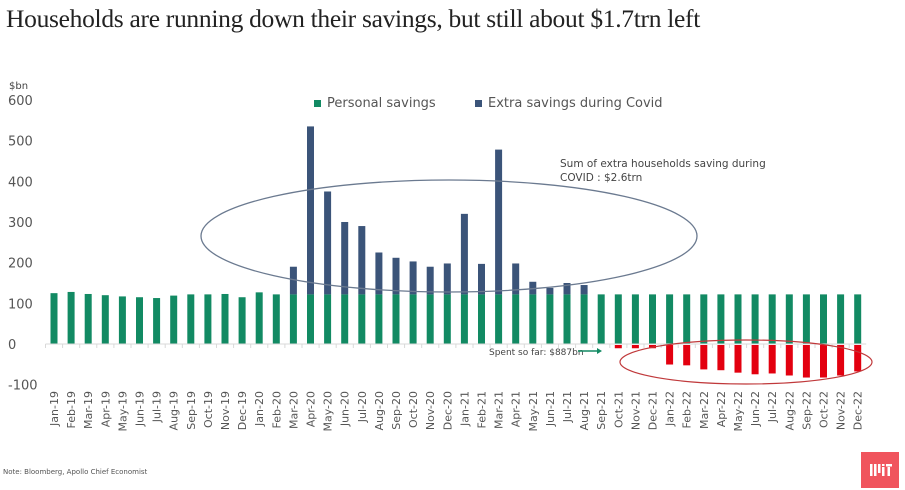 Image resolution: width=905 pixels, height=490 pixels. Describe the element at coordinates (536, 353) in the screenshot. I see `annotation-spent-so-far: Spent so far: $887bn` at that location.